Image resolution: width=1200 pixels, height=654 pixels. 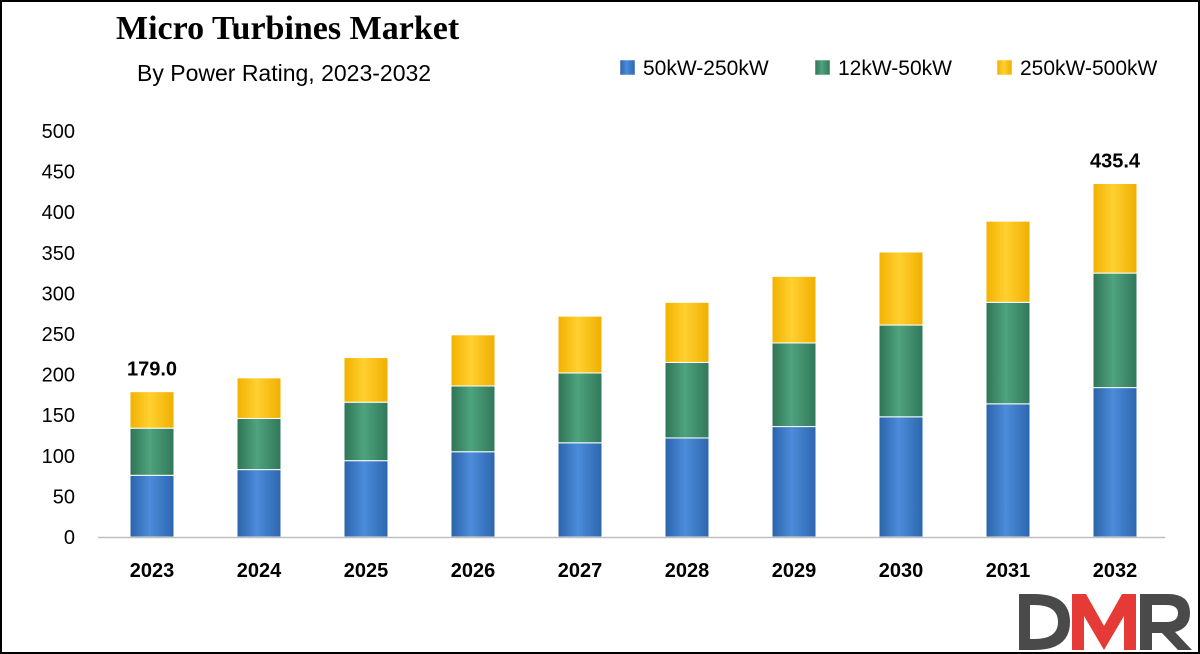 I want to click on y-tick-label: 200, so click(x=58, y=376).